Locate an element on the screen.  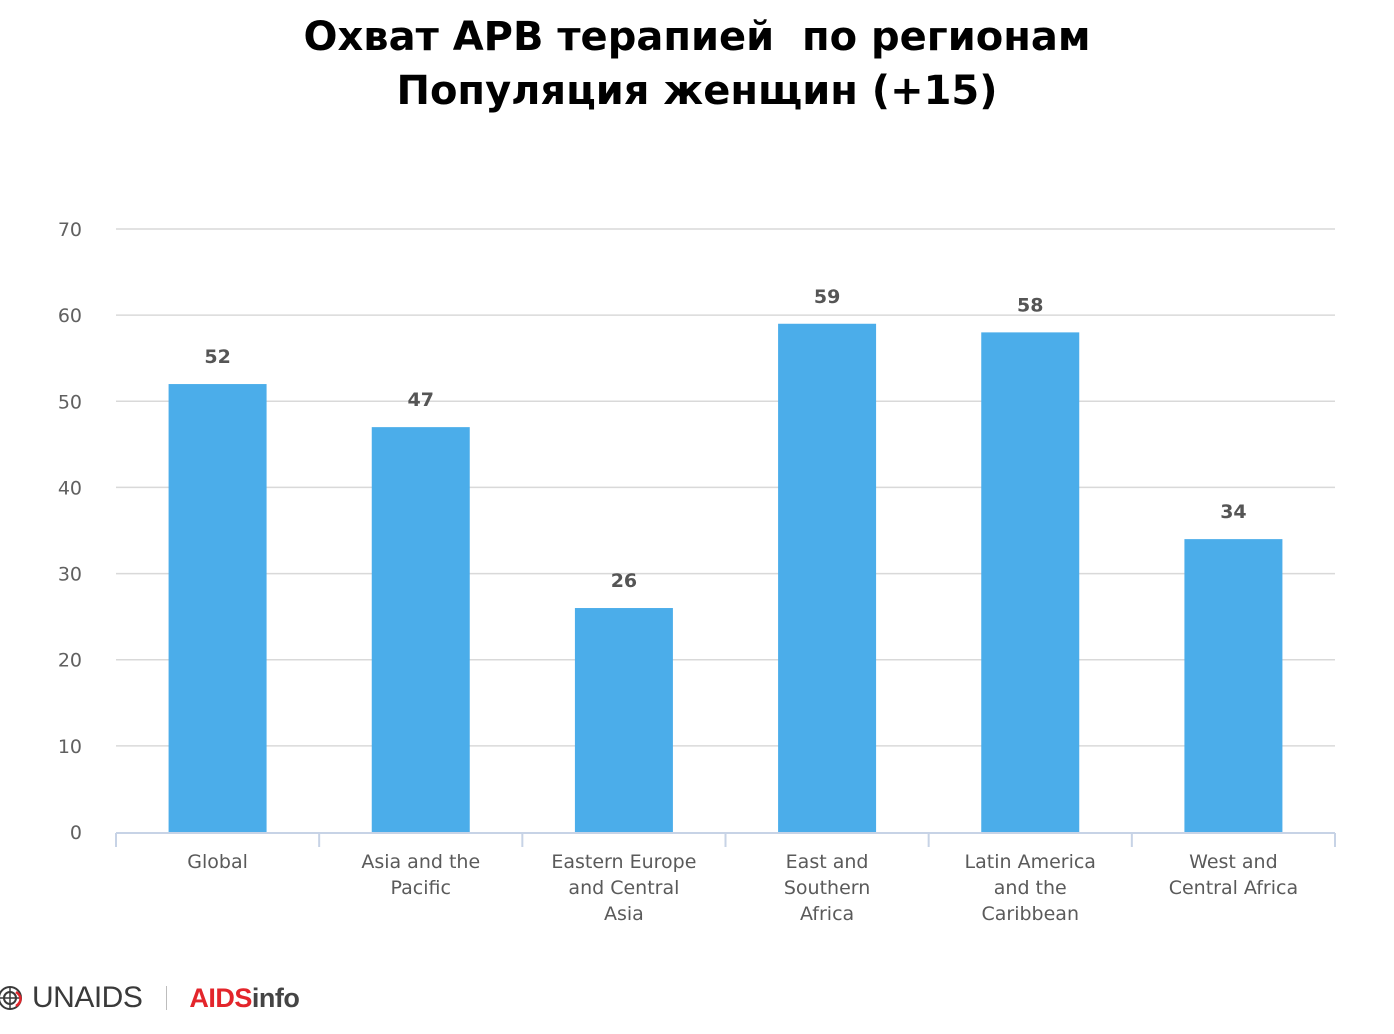
data-label: 59 is located at coordinates (827, 297).